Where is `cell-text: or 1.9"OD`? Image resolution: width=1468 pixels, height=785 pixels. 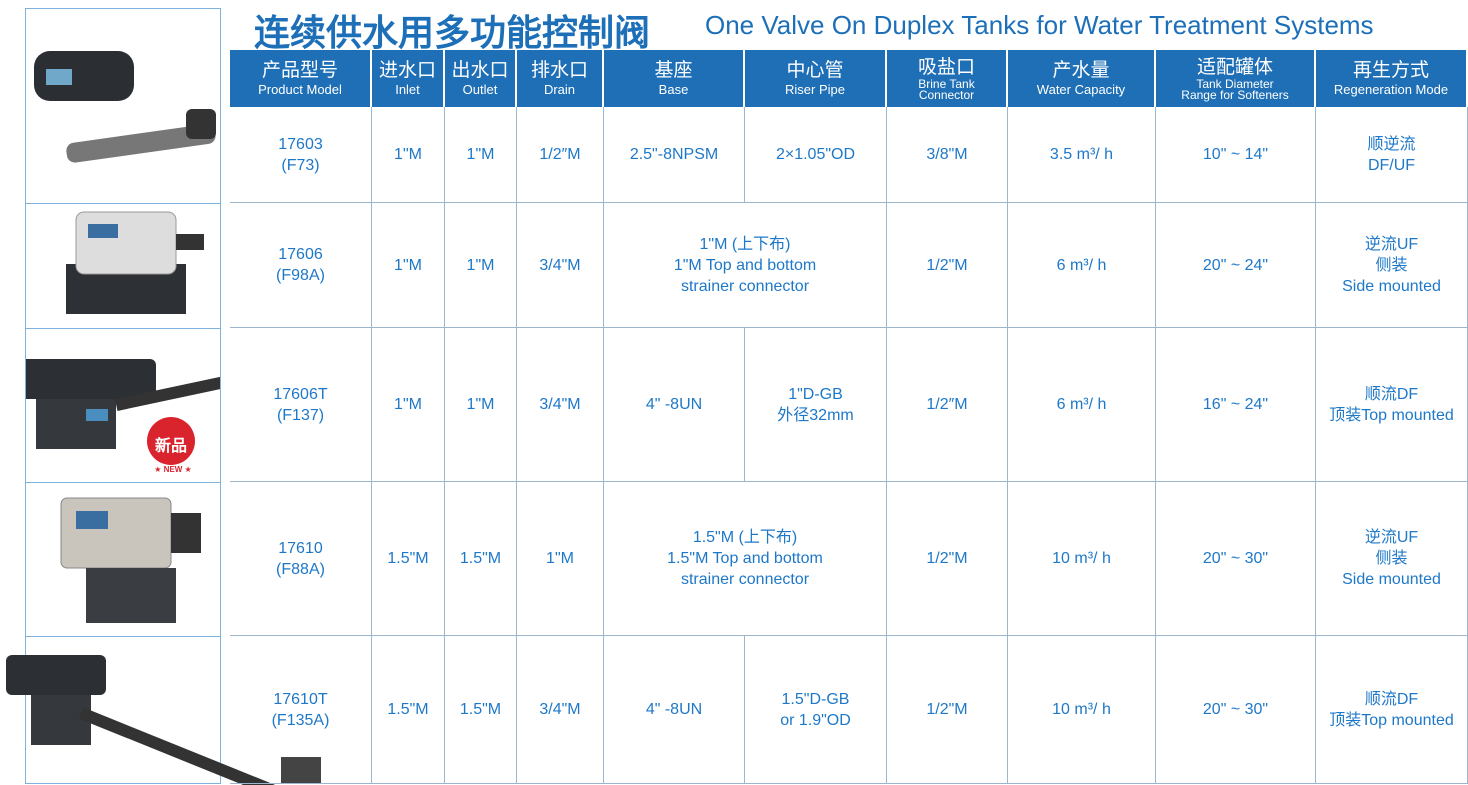 cell-text: or 1.9"OD is located at coordinates (815, 720).